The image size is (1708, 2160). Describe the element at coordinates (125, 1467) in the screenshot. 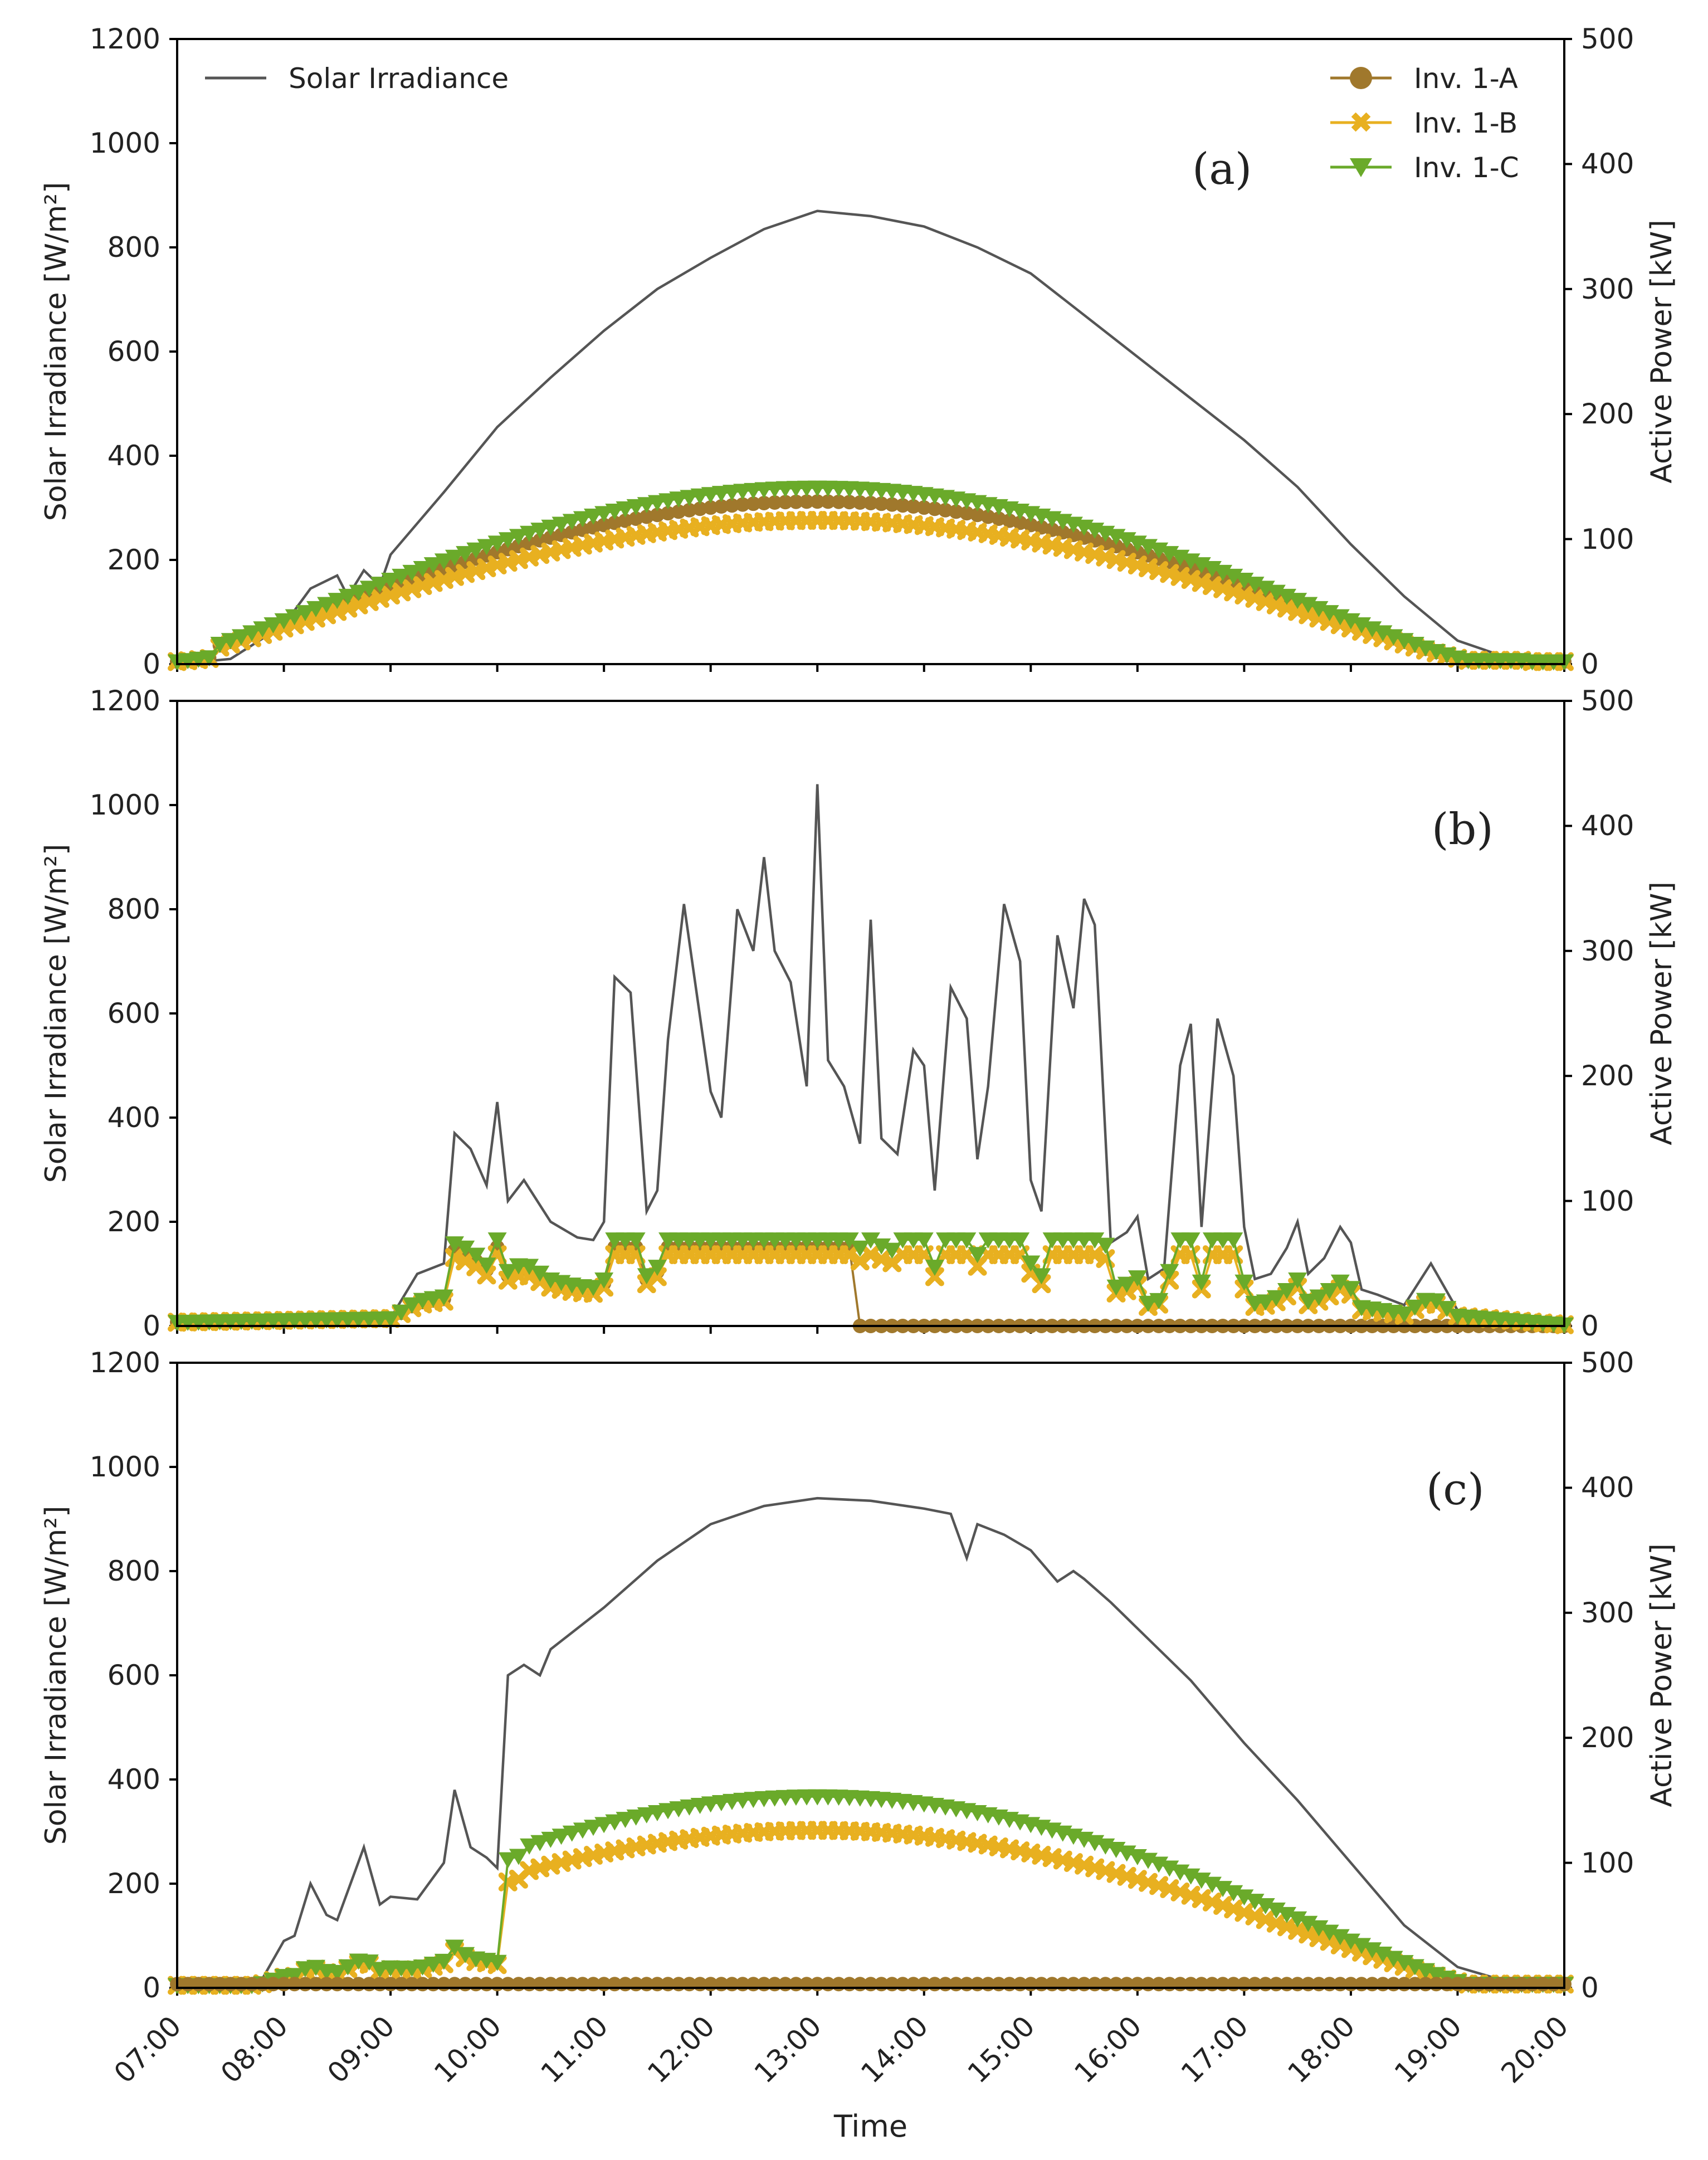

I see `left-tick-label: 1000` at that location.